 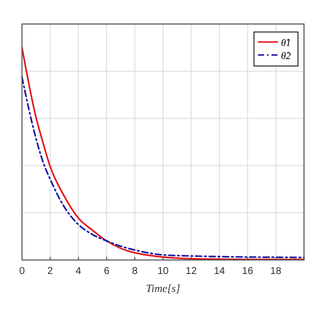 I want to click on legend-label: θ̂1, so click(x=286, y=43).